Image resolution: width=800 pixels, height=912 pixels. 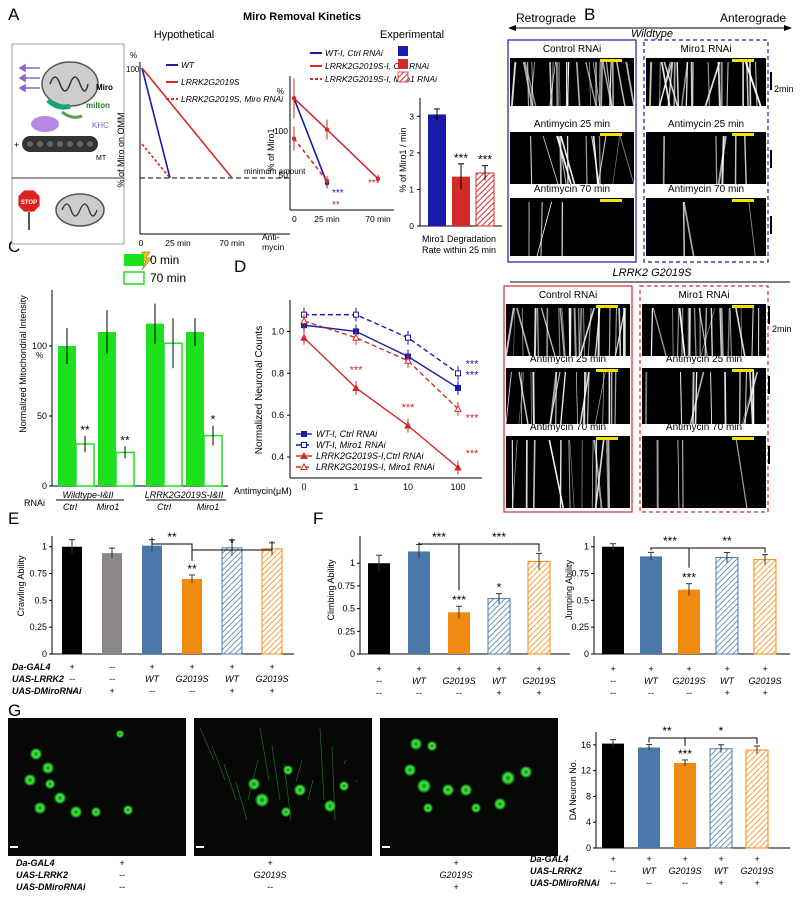 I want to click on g-ytick-label: 12, so click(x=586, y=771).